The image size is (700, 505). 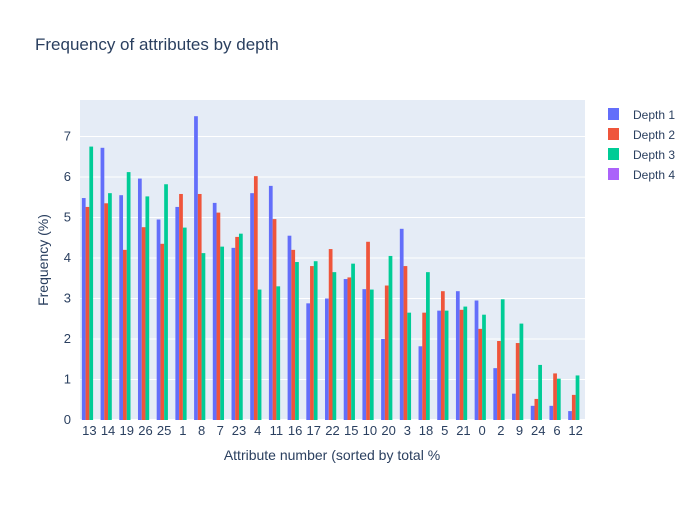 What do you see at coordinates (482, 430) in the screenshot?
I see `x-tick-label: 0` at bounding box center [482, 430].